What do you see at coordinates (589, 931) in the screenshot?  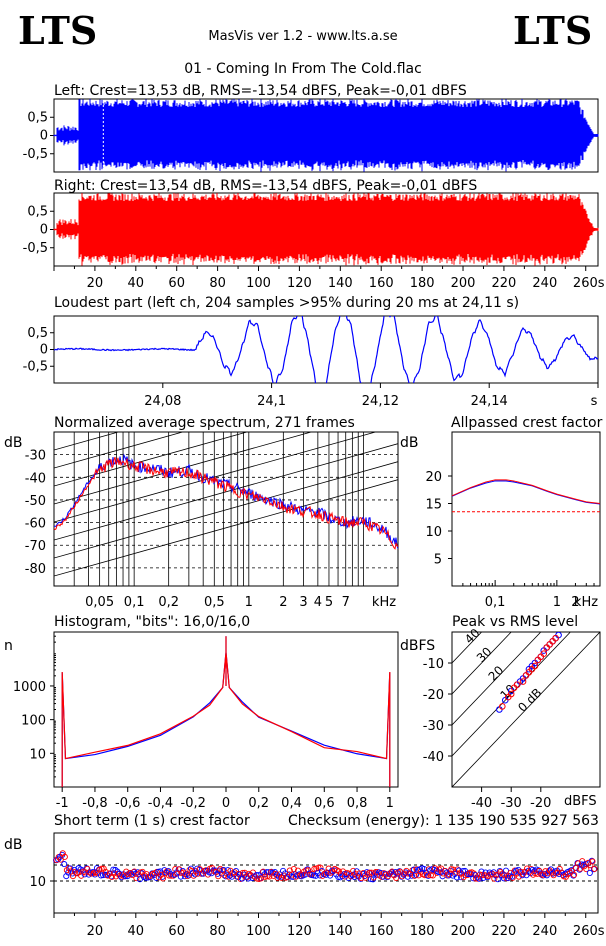 I see `x-tick-label: 260s` at bounding box center [589, 931].